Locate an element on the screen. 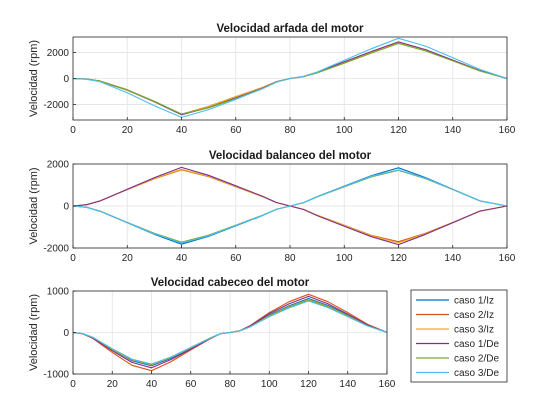  legend-label: caso 1/De is located at coordinates (476, 344).